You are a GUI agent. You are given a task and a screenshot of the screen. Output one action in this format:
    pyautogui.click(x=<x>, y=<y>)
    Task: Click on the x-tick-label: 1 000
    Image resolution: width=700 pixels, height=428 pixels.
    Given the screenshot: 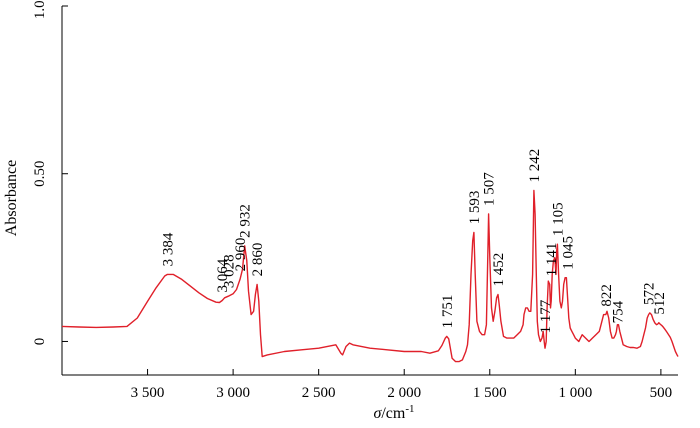 What is the action you would take?
    pyautogui.click(x=575, y=393)
    